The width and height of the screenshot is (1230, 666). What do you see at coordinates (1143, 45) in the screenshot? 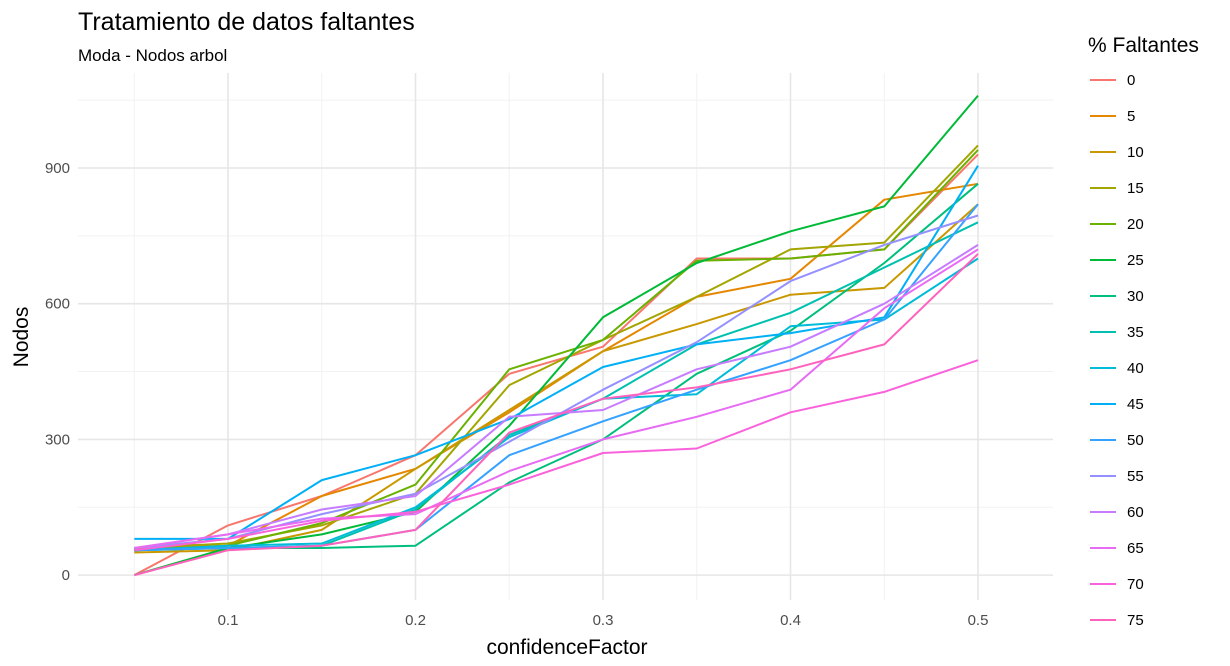
I see `legend-title: % Faltantes` at bounding box center [1143, 45].